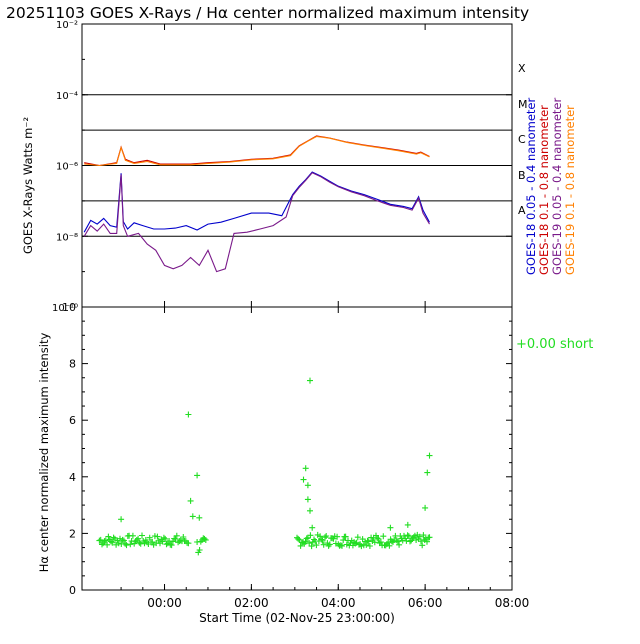  I want to click on halpha-y-axis-label: Hα center normalized maximum intensity, so click(44, 453).